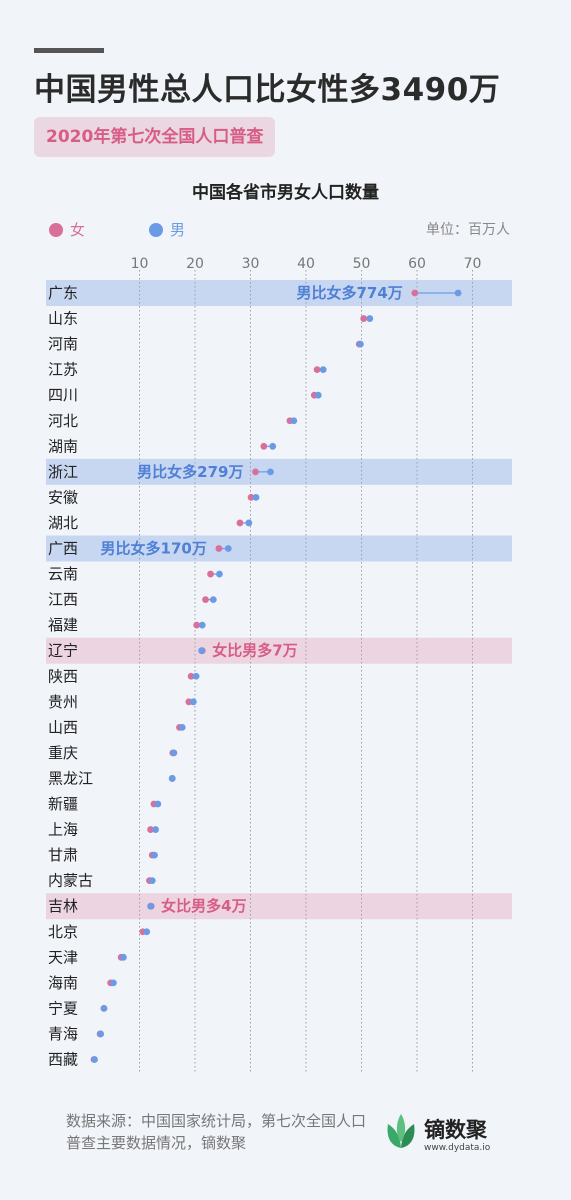 The height and width of the screenshot is (1200, 571). What do you see at coordinates (63, 957) in the screenshot?
I see `province-label: 天津` at bounding box center [63, 957].